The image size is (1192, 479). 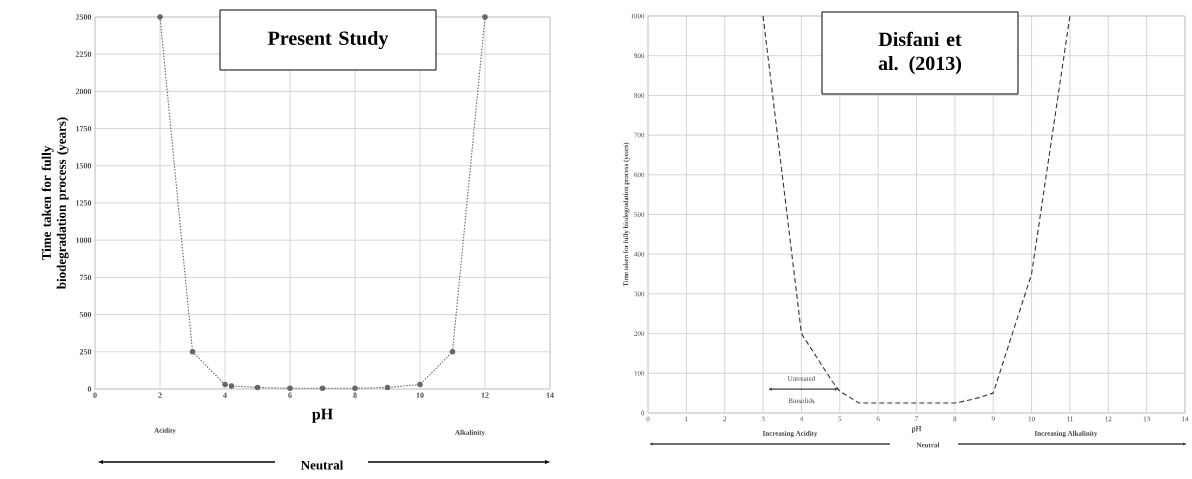 What do you see at coordinates (84, 128) in the screenshot?
I see `y-tick-label: 1750` at bounding box center [84, 128].